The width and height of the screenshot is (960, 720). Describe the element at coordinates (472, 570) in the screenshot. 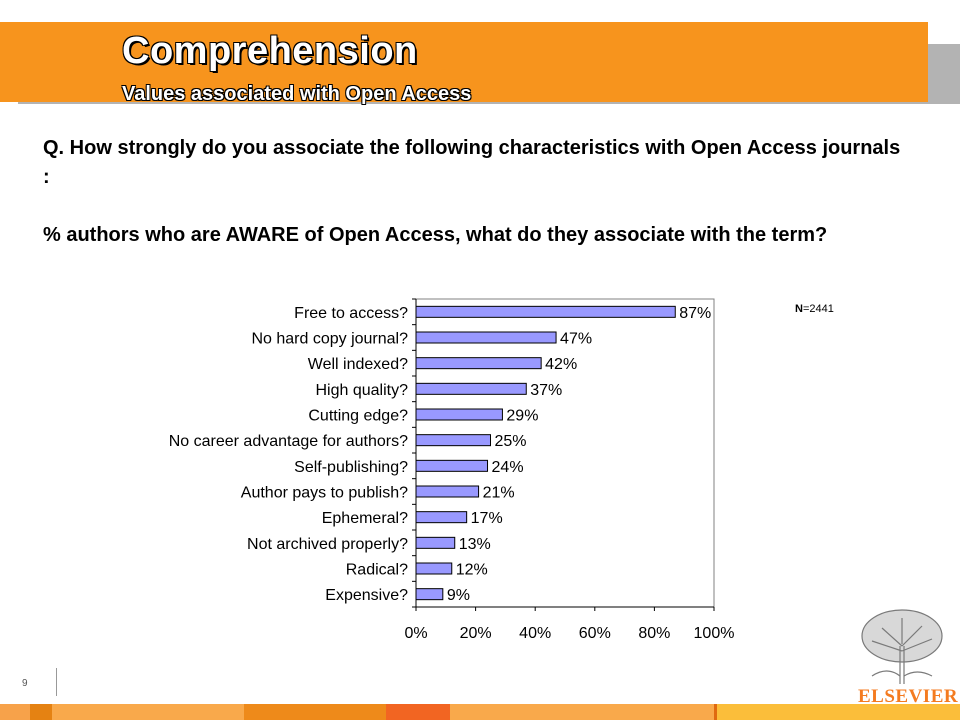

I see `data-label: 12%` at that location.